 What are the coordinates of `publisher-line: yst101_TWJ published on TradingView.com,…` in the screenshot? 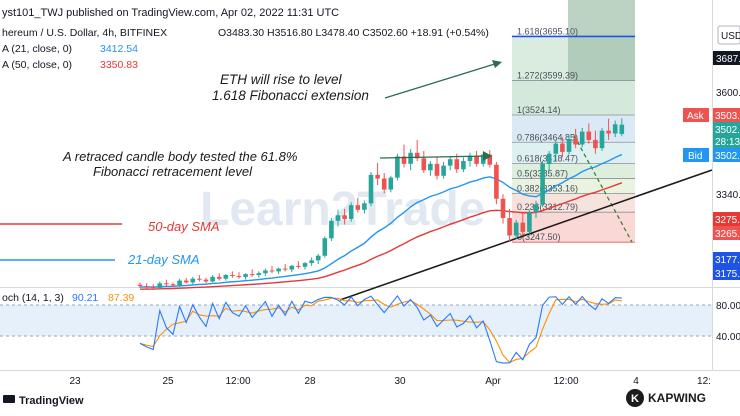 It's located at (170, 13).